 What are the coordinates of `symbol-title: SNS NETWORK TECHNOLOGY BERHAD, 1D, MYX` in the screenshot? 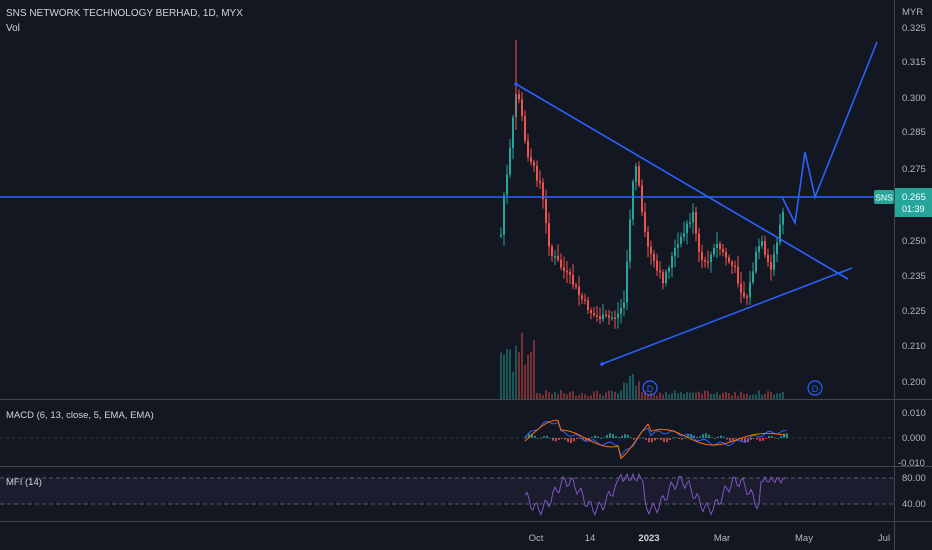 It's located at (124, 13).